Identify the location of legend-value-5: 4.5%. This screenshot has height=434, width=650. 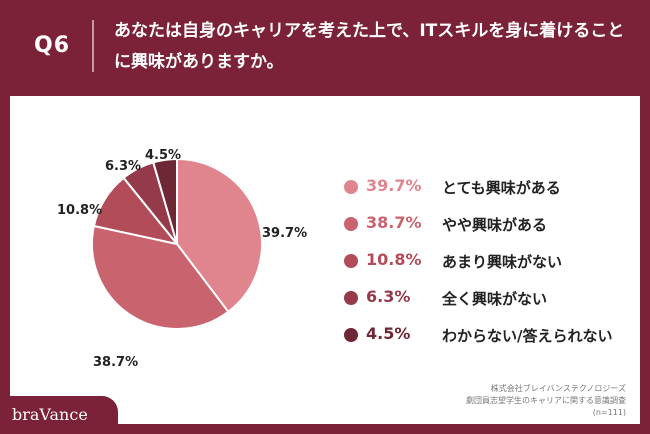
(388, 333).